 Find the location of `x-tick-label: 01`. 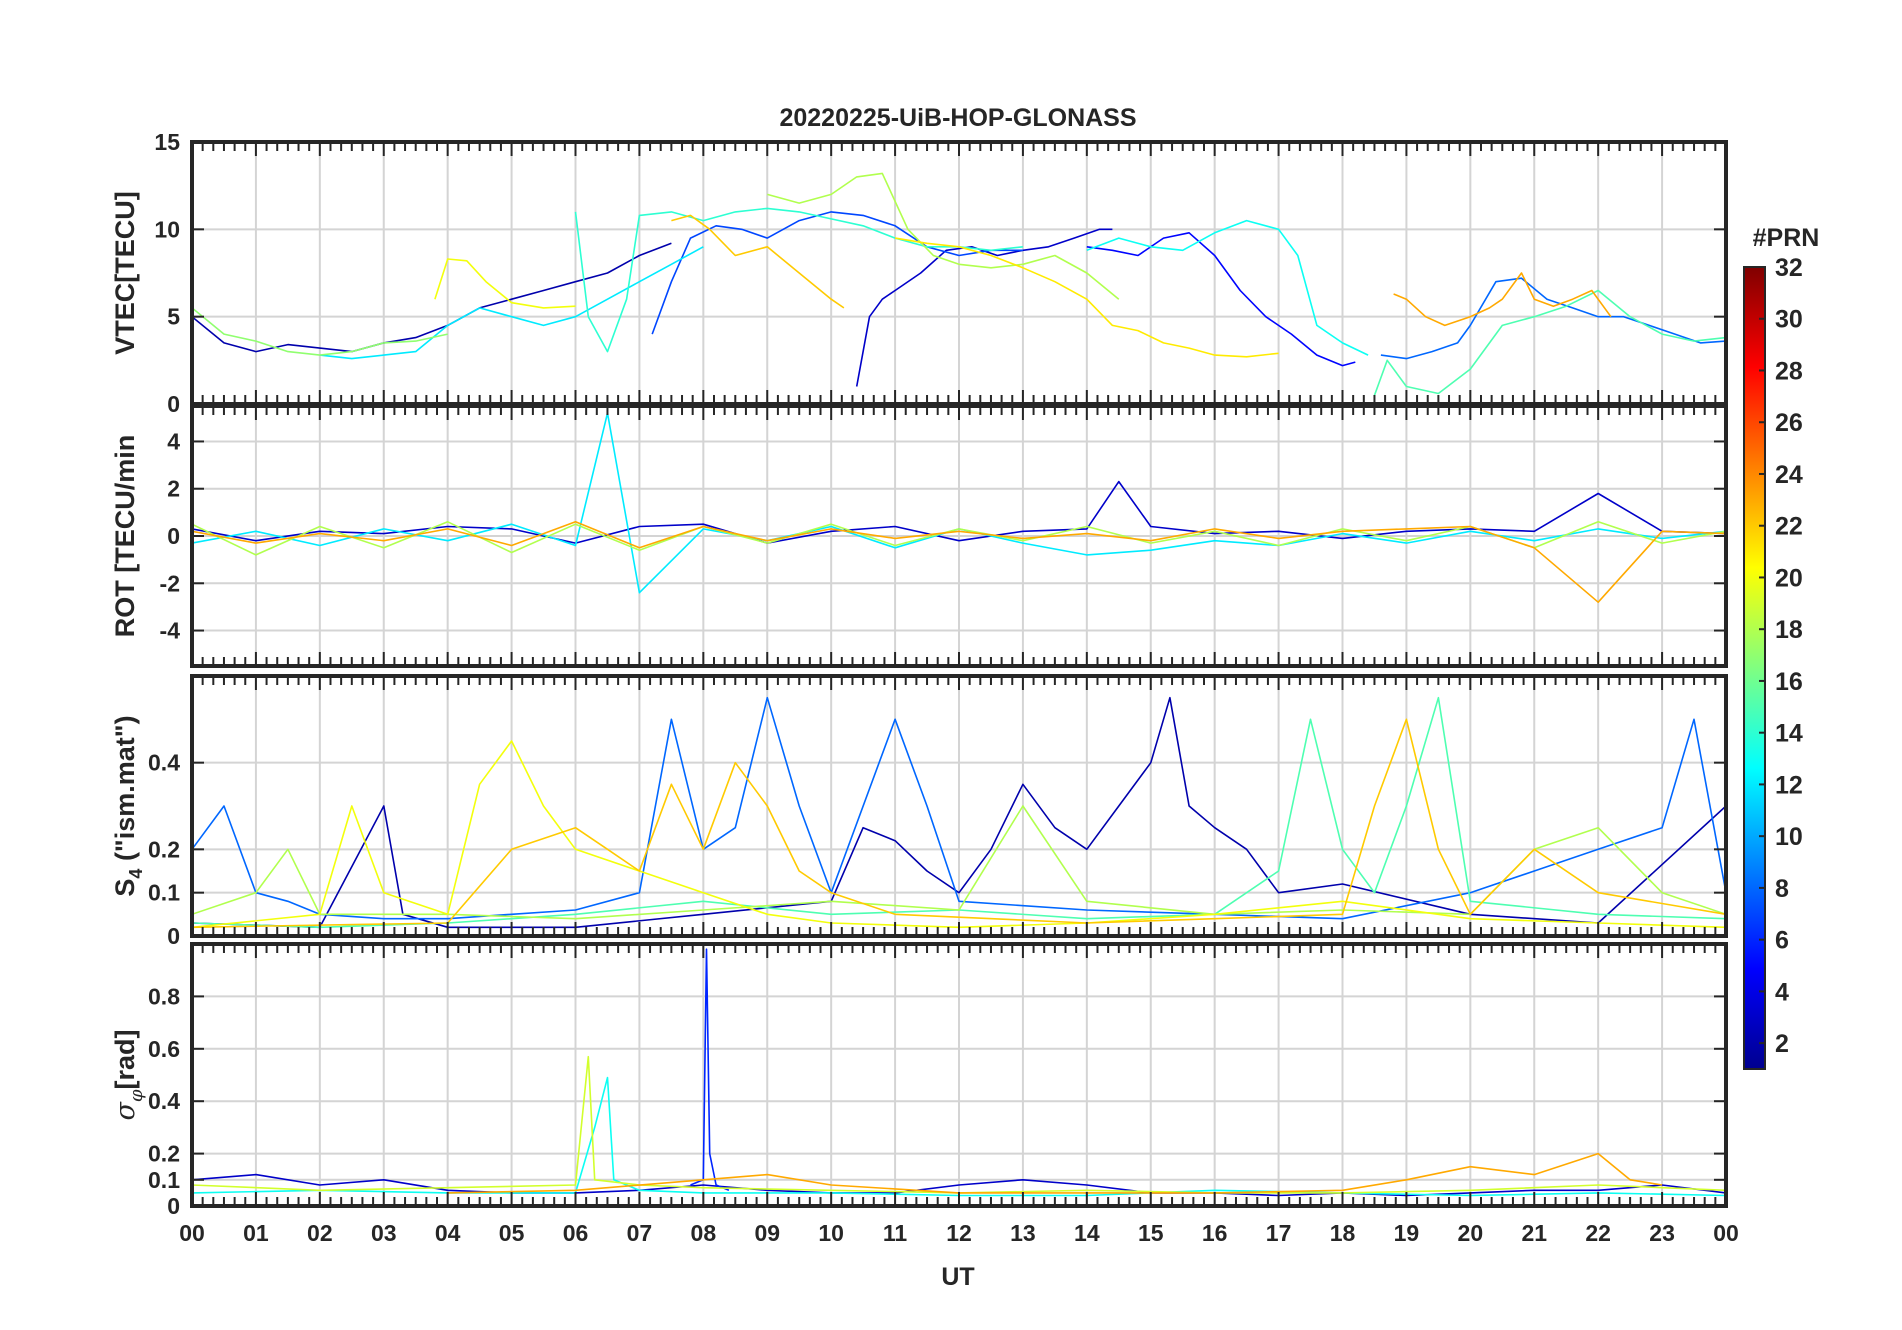

x-tick-label: 01 is located at coordinates (256, 1233).